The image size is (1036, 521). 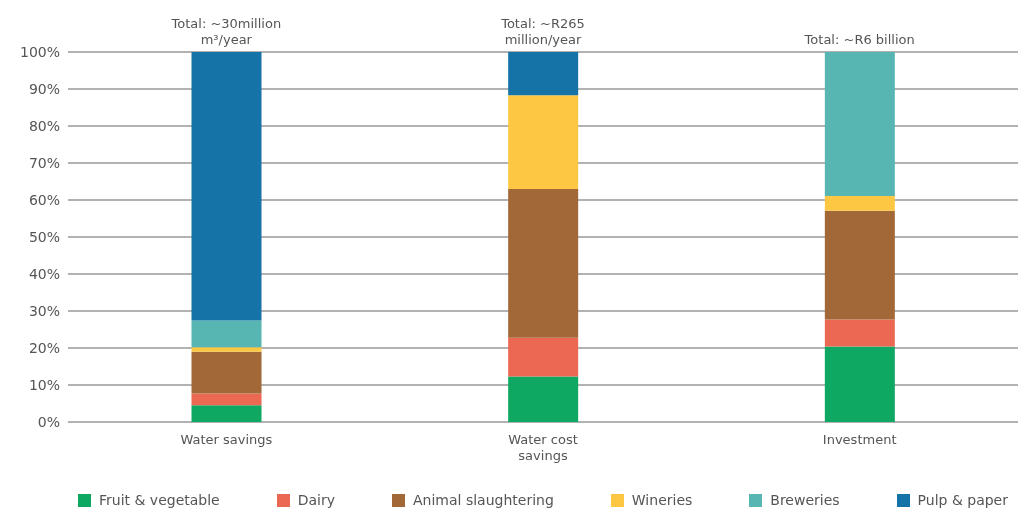 What do you see at coordinates (226, 31) in the screenshot?
I see `annotation: Total: ~30million m³/year` at bounding box center [226, 31].